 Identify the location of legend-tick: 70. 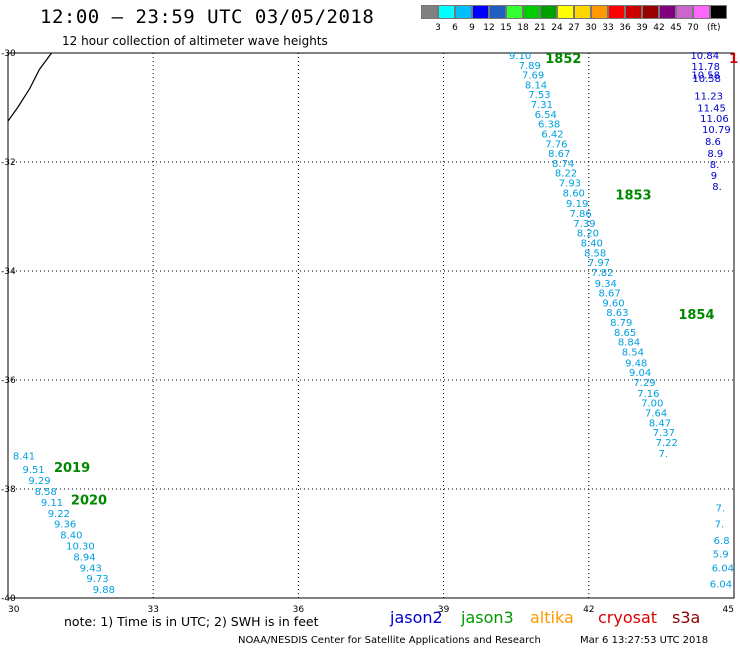
(693, 28).